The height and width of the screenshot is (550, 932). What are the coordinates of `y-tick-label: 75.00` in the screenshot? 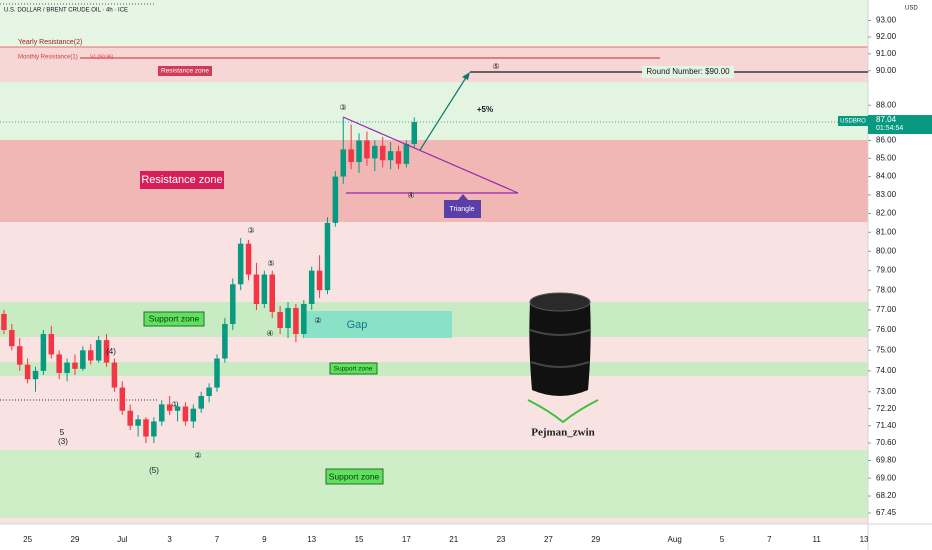 It's located at (886, 349).